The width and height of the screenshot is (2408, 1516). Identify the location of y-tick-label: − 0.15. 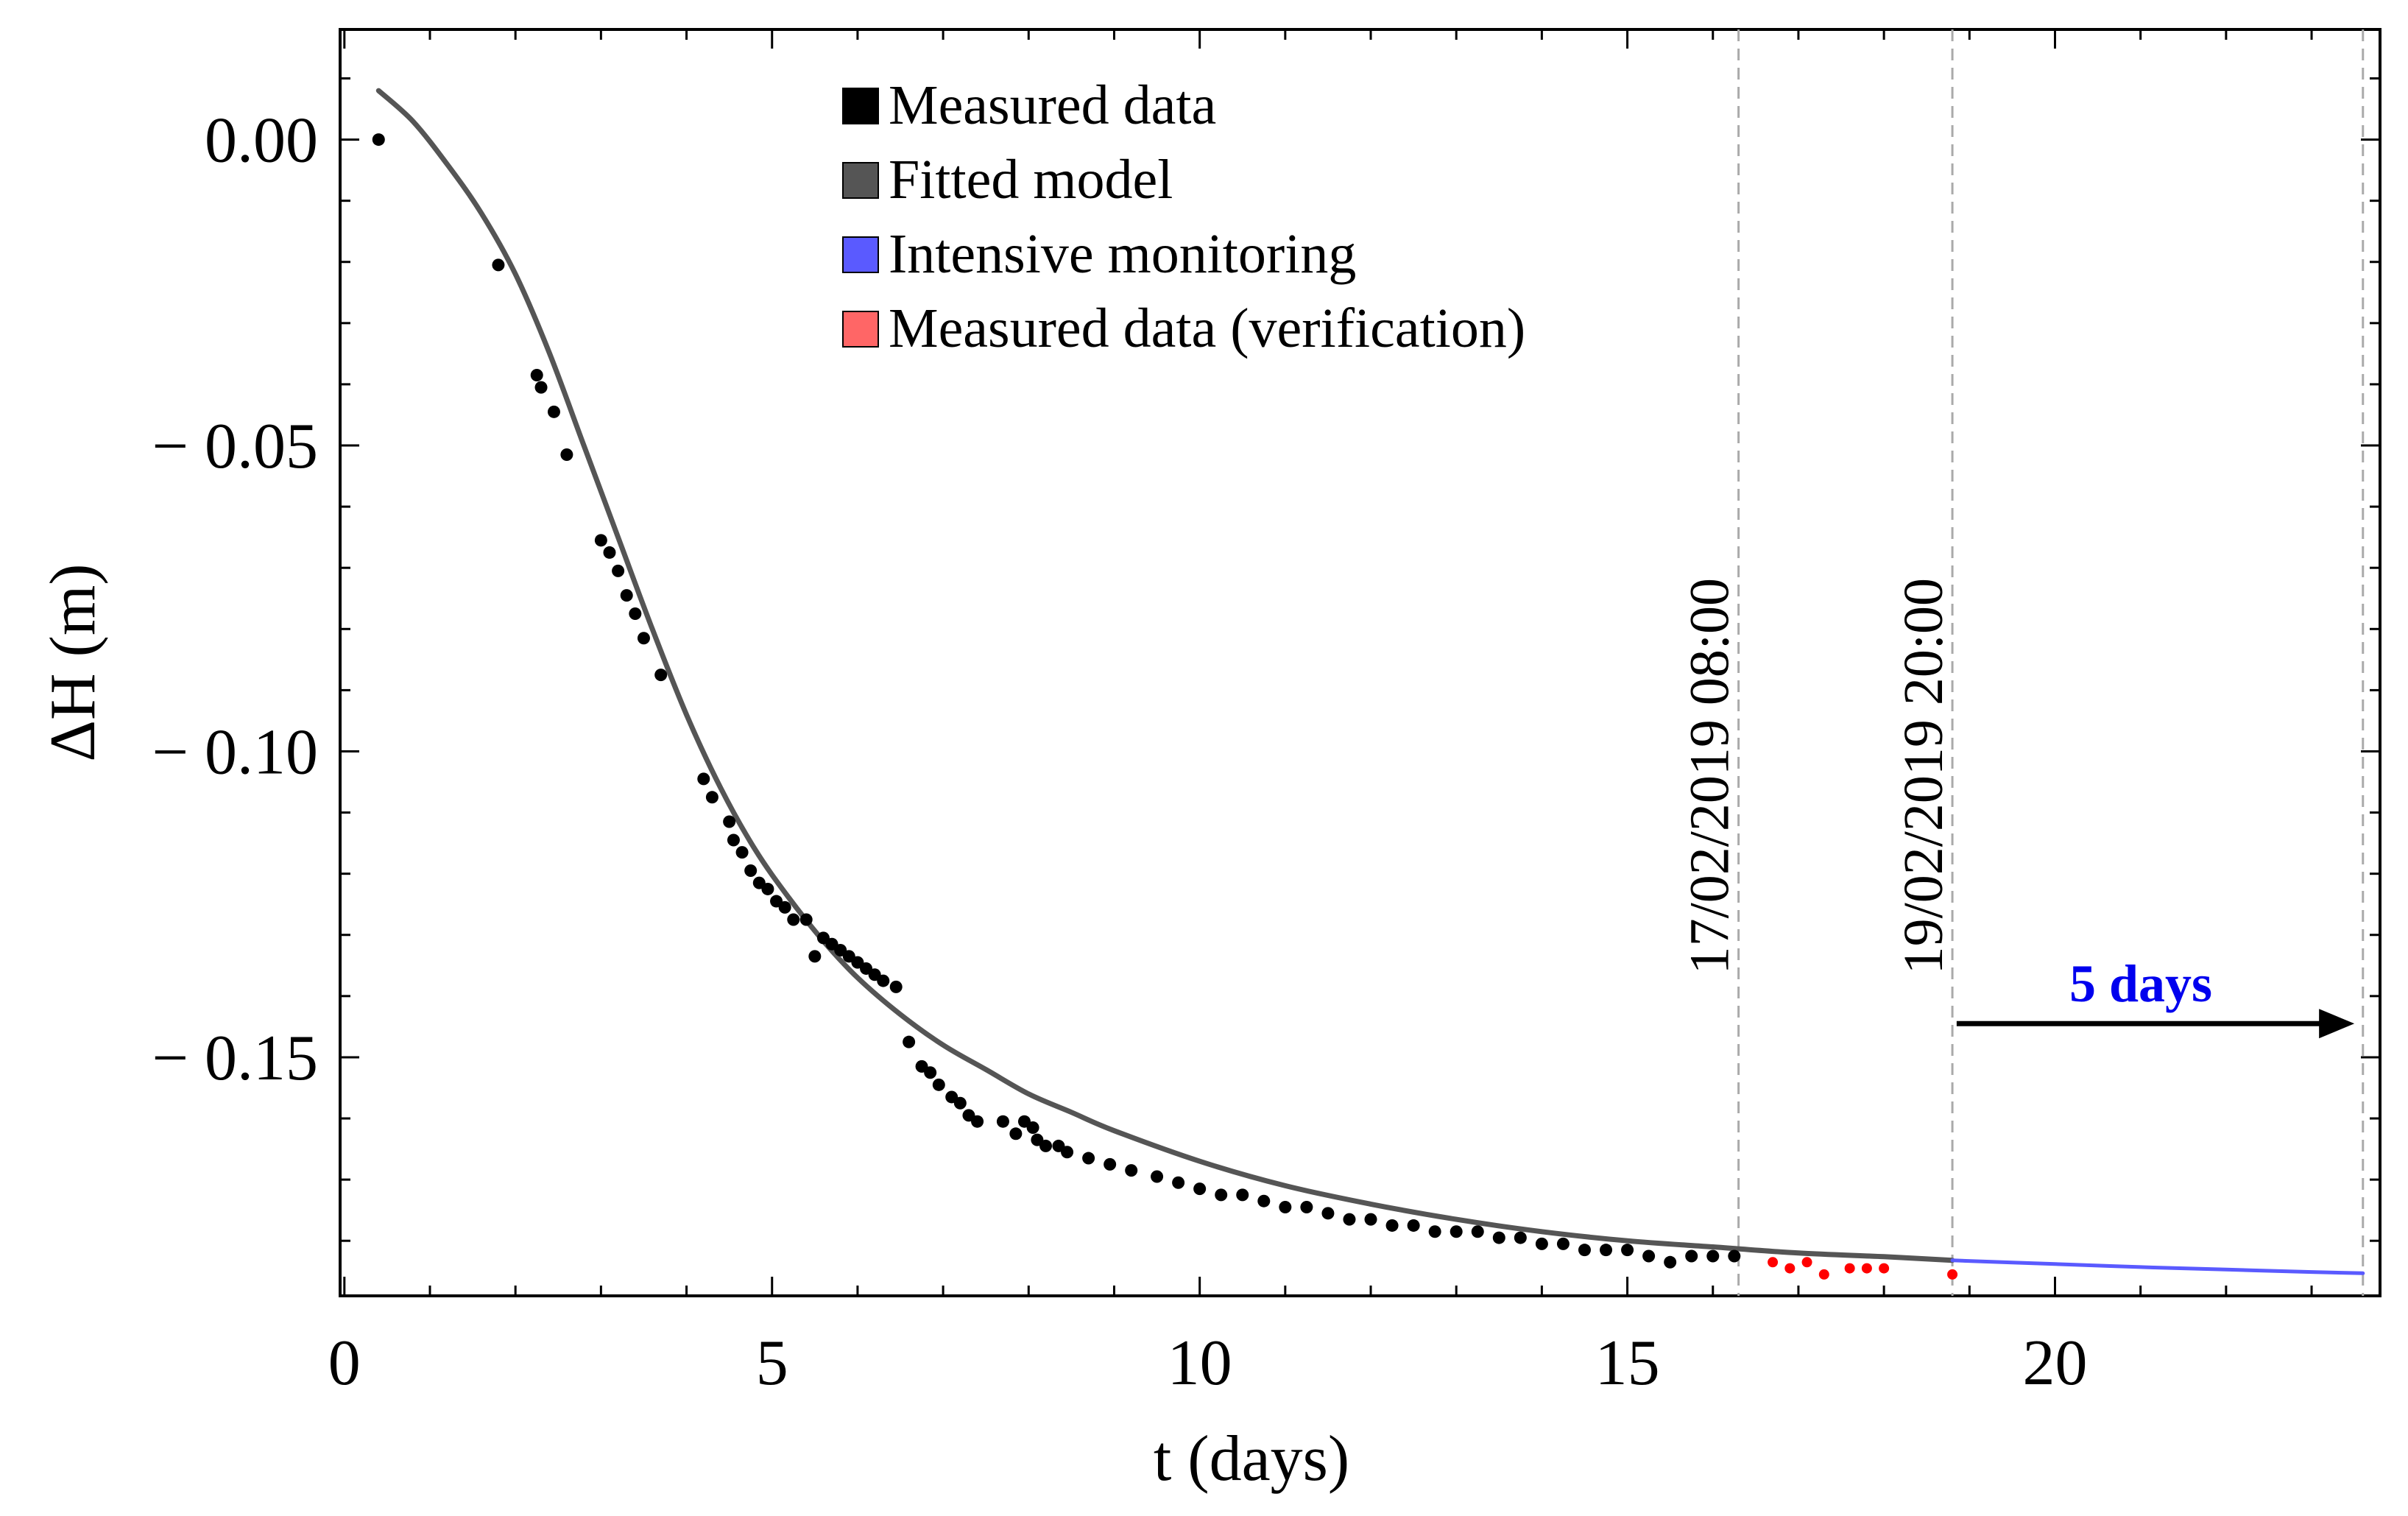
(235, 1058).